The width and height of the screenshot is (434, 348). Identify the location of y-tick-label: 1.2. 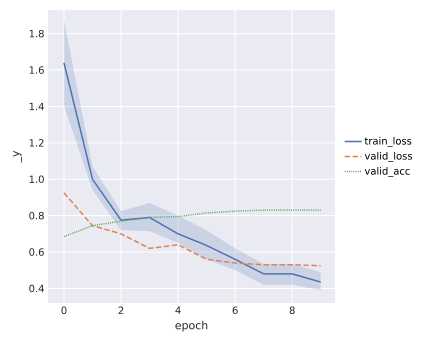
(37, 143).